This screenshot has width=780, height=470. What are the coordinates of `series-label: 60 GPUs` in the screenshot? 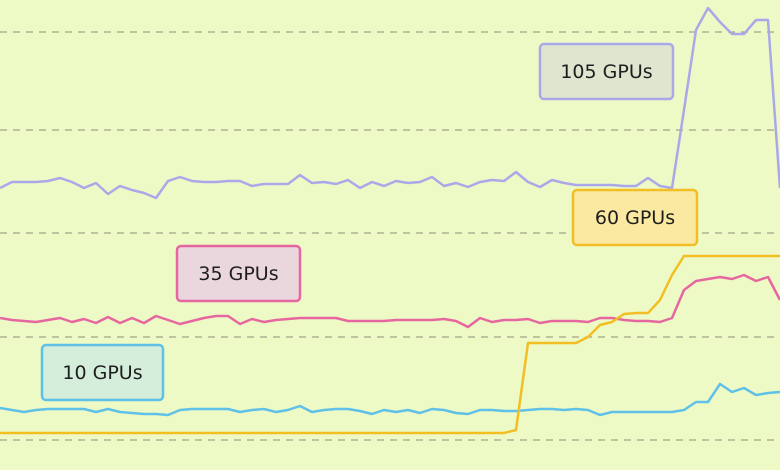 It's located at (635, 218).